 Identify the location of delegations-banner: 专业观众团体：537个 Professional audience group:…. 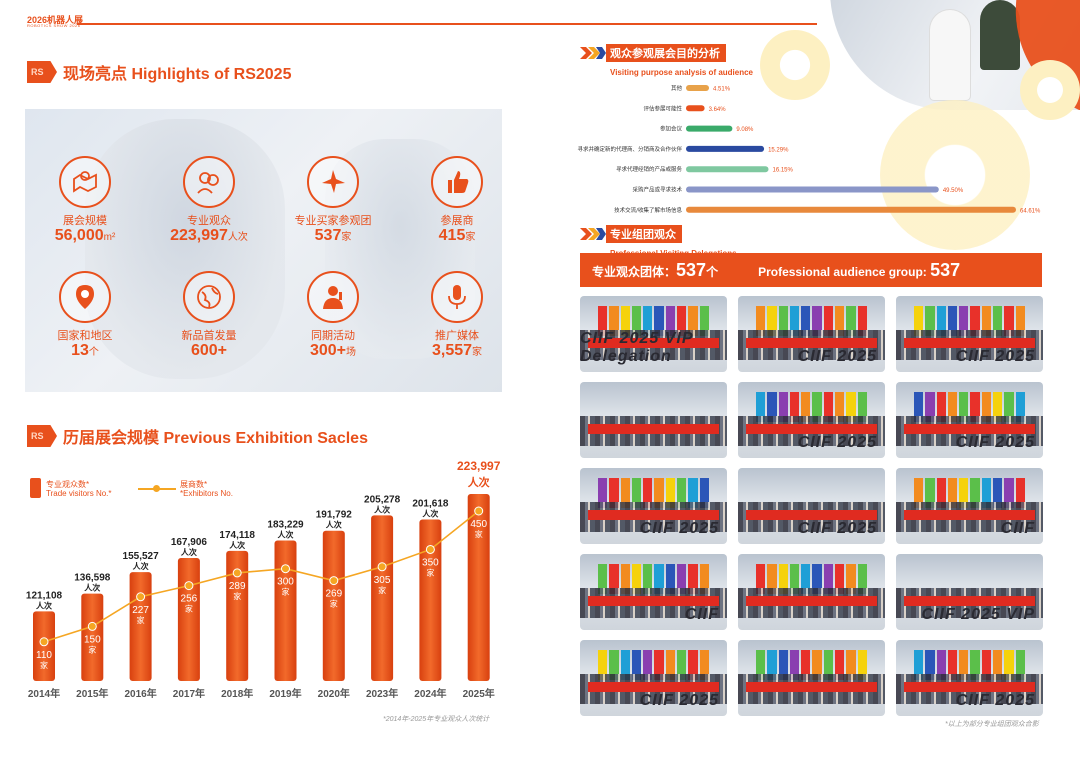
(811, 270).